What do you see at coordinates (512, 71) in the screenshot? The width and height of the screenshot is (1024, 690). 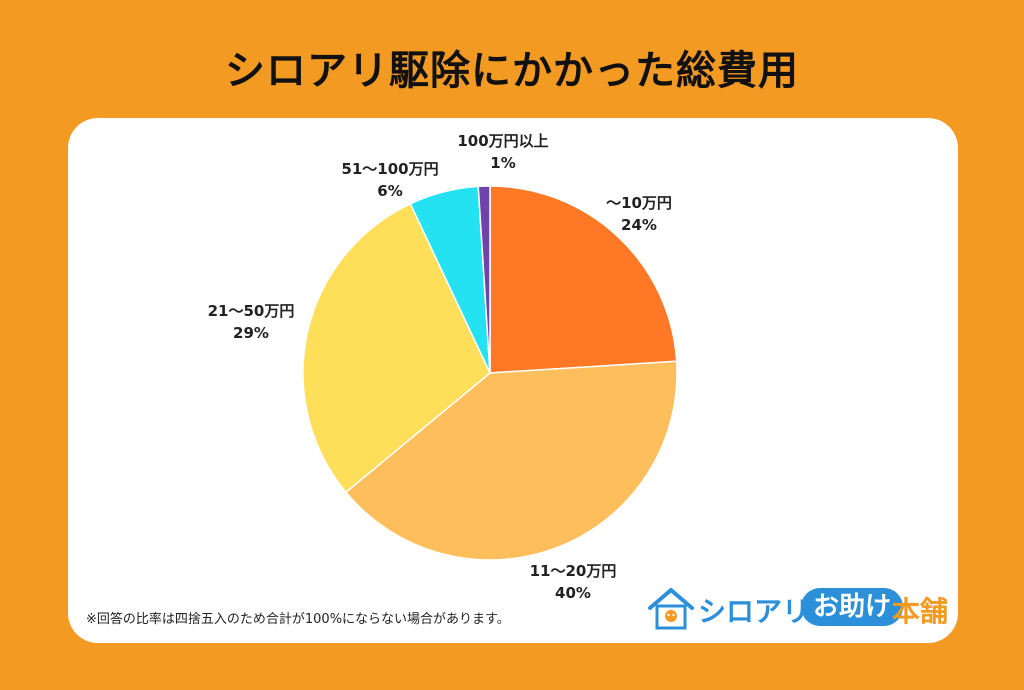 I see `page-title: シロアリ駆除にかかった総費用` at bounding box center [512, 71].